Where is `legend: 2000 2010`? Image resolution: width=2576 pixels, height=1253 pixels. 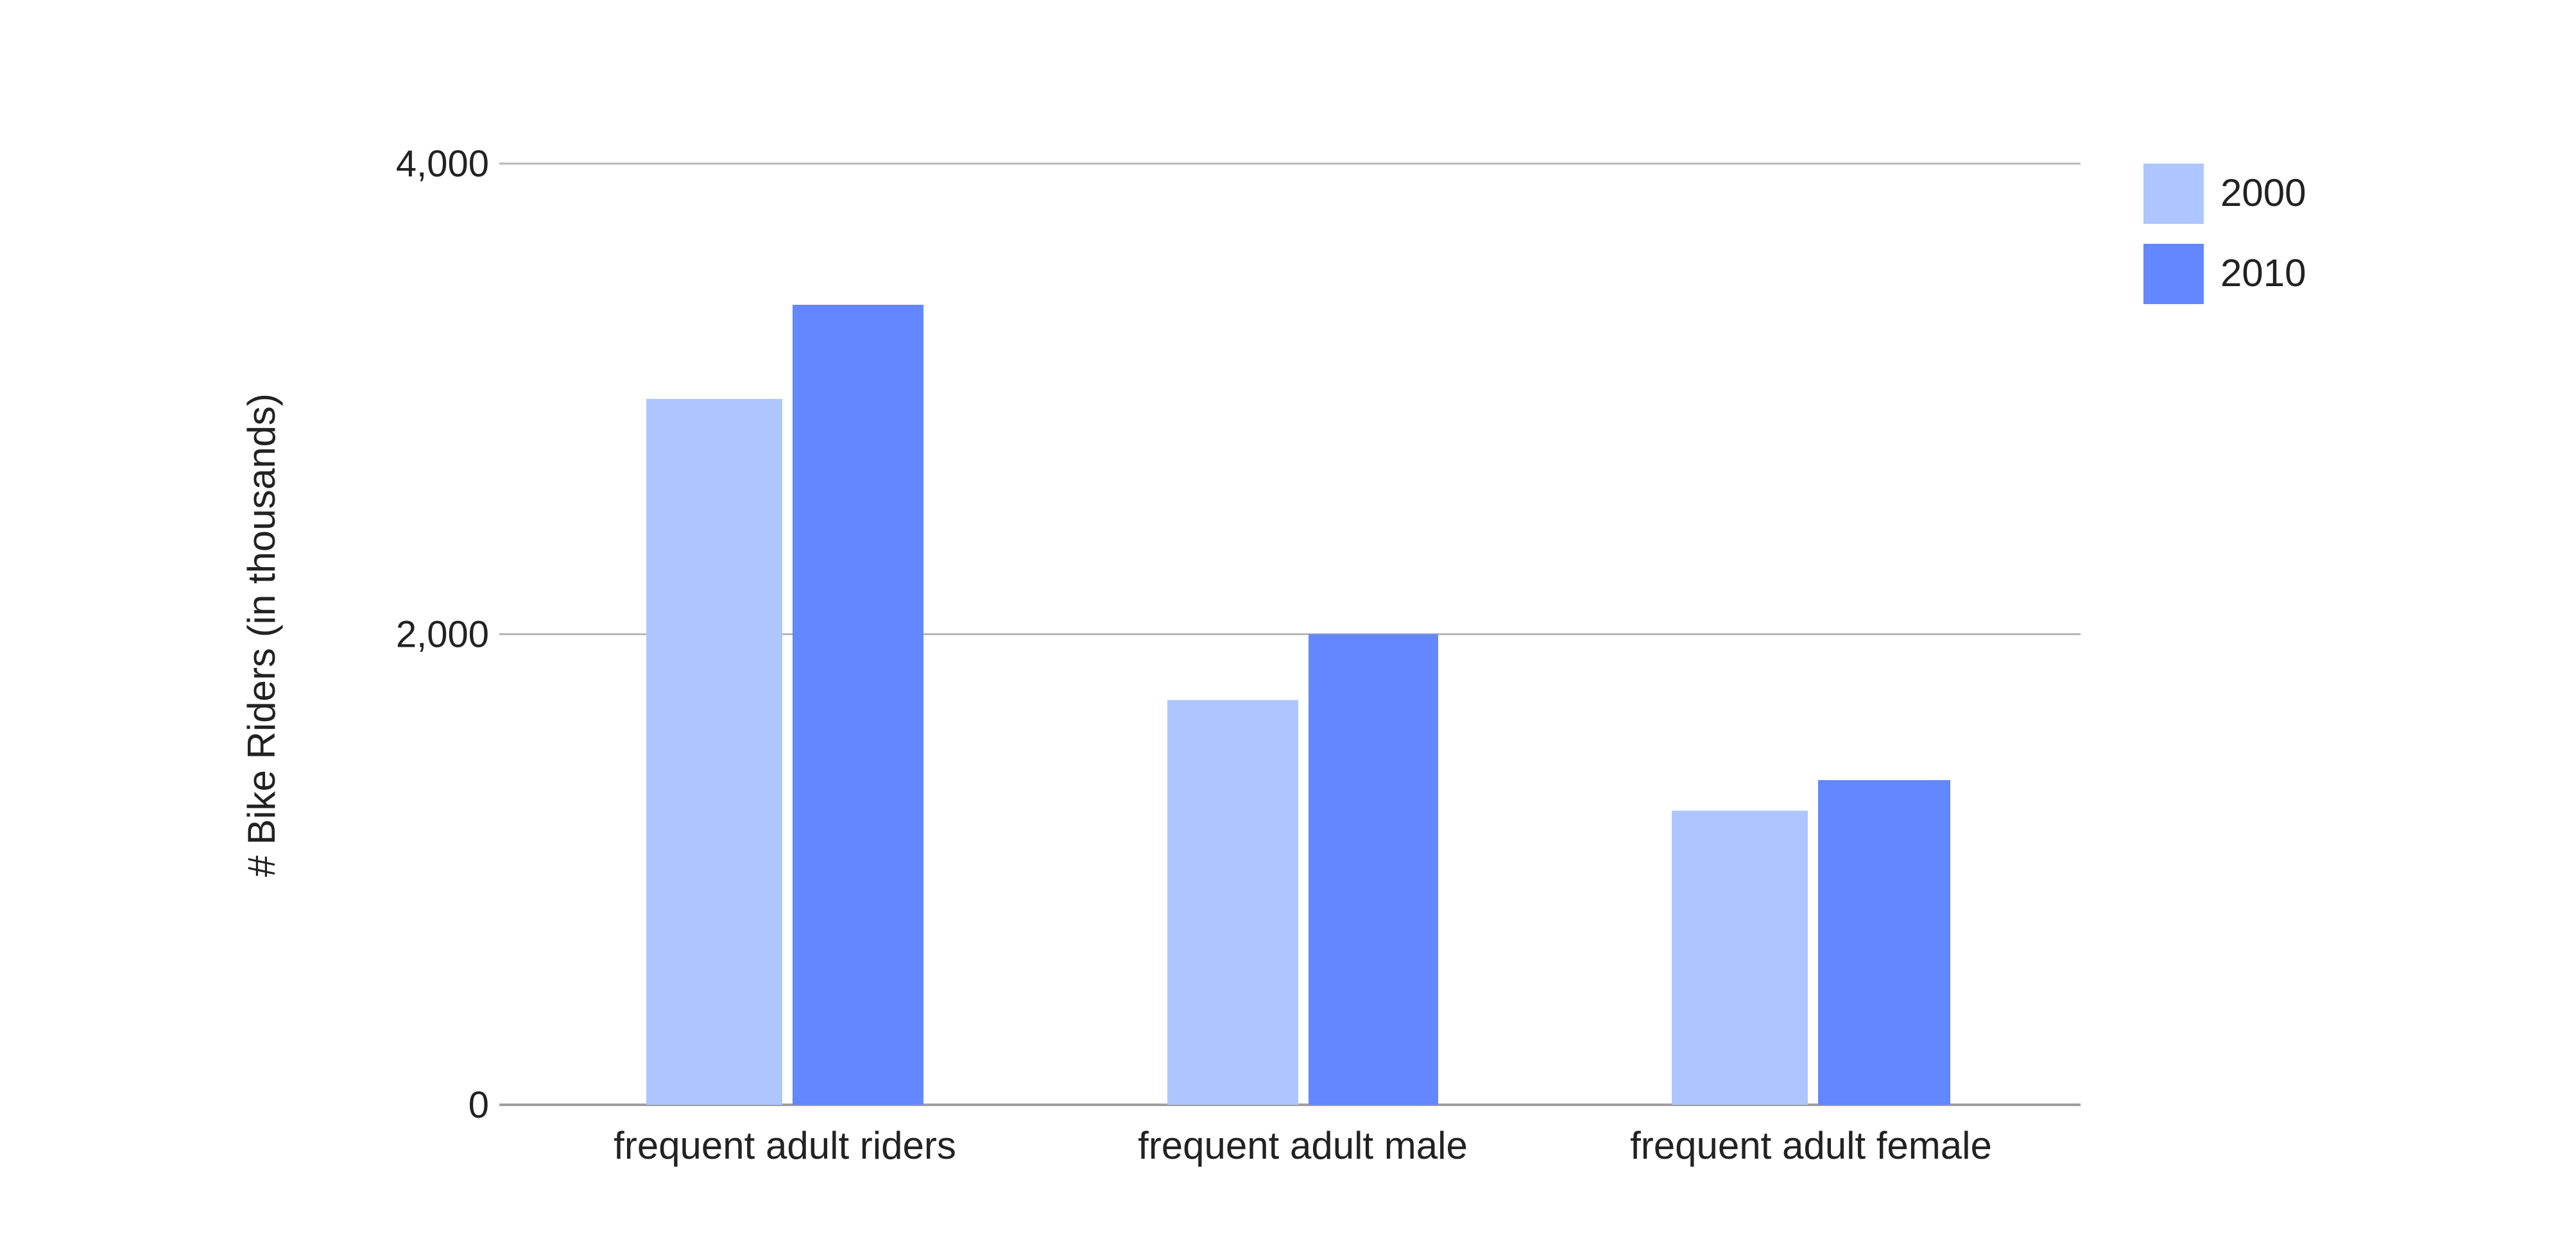 legend: 2000 2010 is located at coordinates (2224, 234).